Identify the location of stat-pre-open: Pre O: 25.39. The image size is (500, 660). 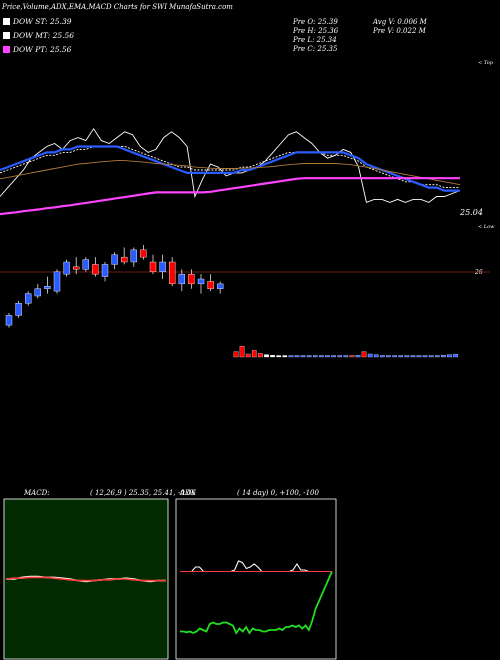
(315, 22).